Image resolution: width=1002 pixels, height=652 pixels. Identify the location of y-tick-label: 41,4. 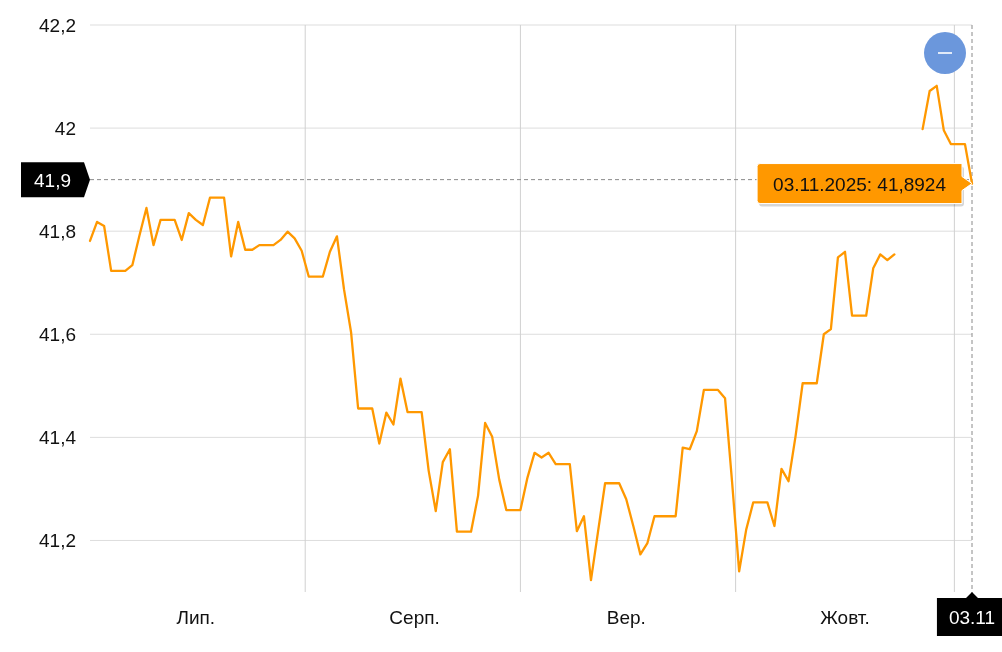
(58, 437).